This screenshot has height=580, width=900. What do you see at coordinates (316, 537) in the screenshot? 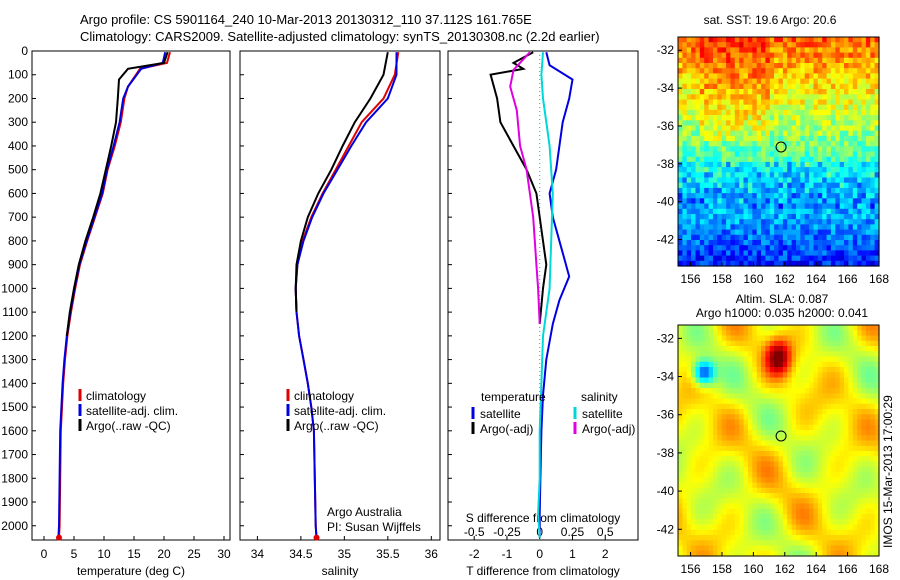
I see `profile-end-marker` at bounding box center [316, 537].